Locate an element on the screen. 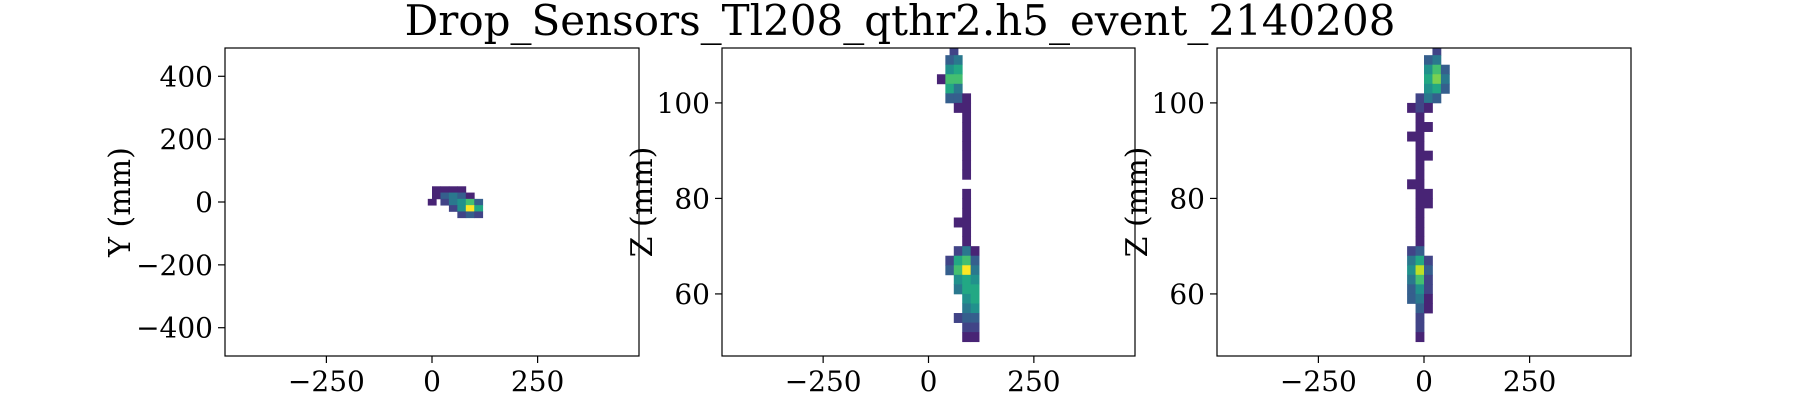  heatmap-cells is located at coordinates (455, 202).